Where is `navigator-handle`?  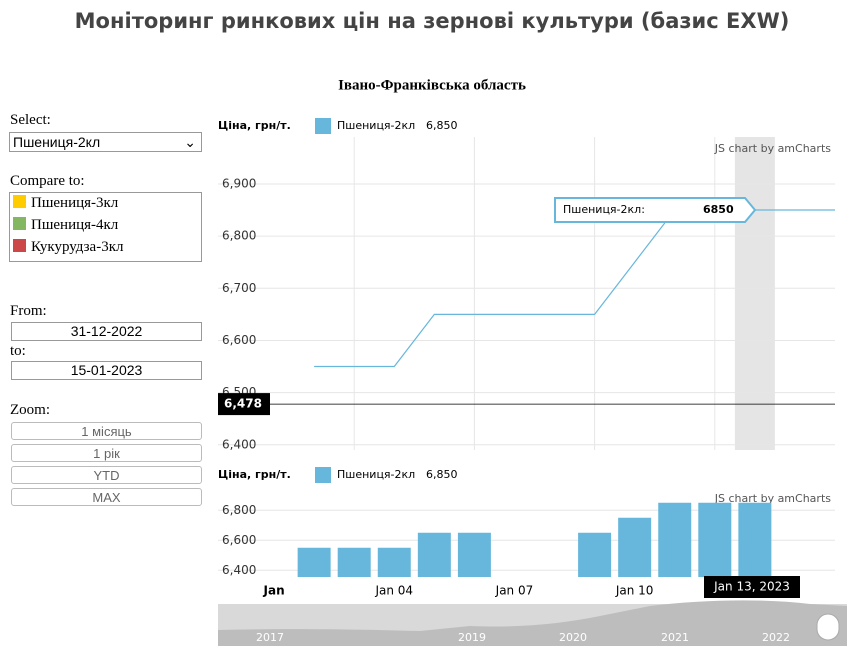
navigator-handle is located at coordinates (828, 627).